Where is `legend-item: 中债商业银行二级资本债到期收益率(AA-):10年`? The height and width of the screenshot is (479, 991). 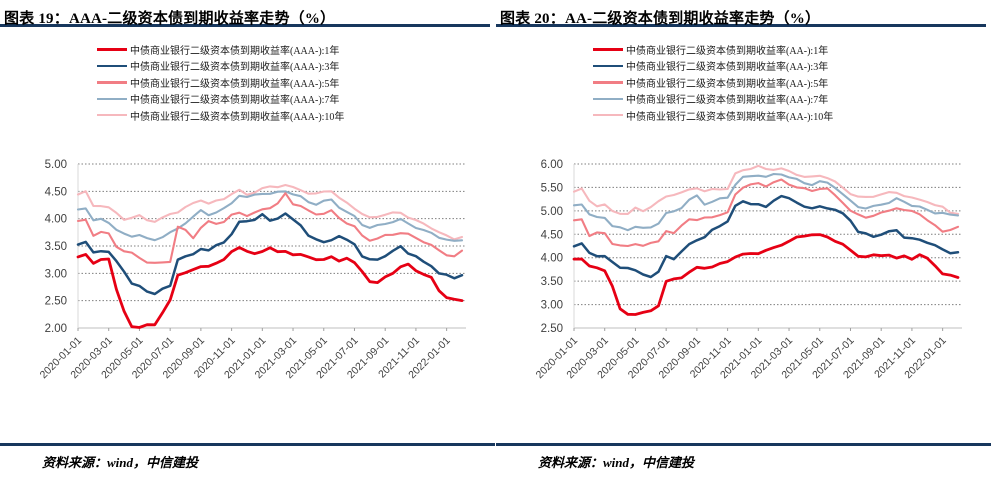
legend-item: 中债商业银行二级资本债到期收益率(AA-):10年 is located at coordinates (792, 115).